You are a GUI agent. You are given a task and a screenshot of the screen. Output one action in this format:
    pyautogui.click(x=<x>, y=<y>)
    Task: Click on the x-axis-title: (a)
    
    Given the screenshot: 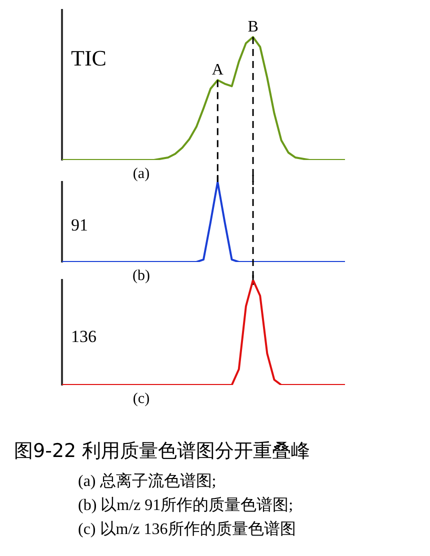 What is the action you would take?
    pyautogui.click(x=141, y=174)
    